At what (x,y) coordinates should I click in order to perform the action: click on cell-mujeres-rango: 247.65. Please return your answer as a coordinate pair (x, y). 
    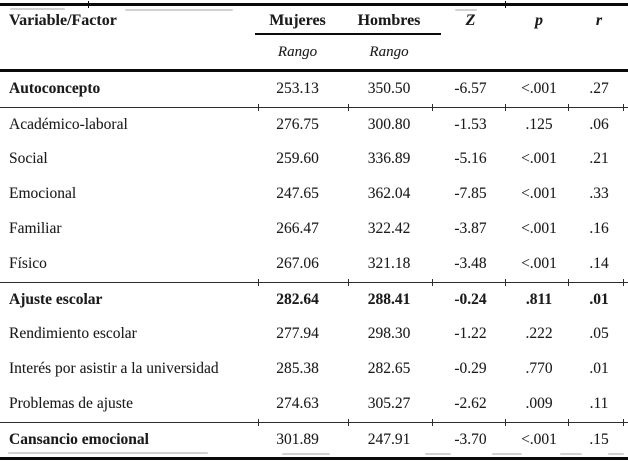
    Looking at the image, I should click on (297, 194).